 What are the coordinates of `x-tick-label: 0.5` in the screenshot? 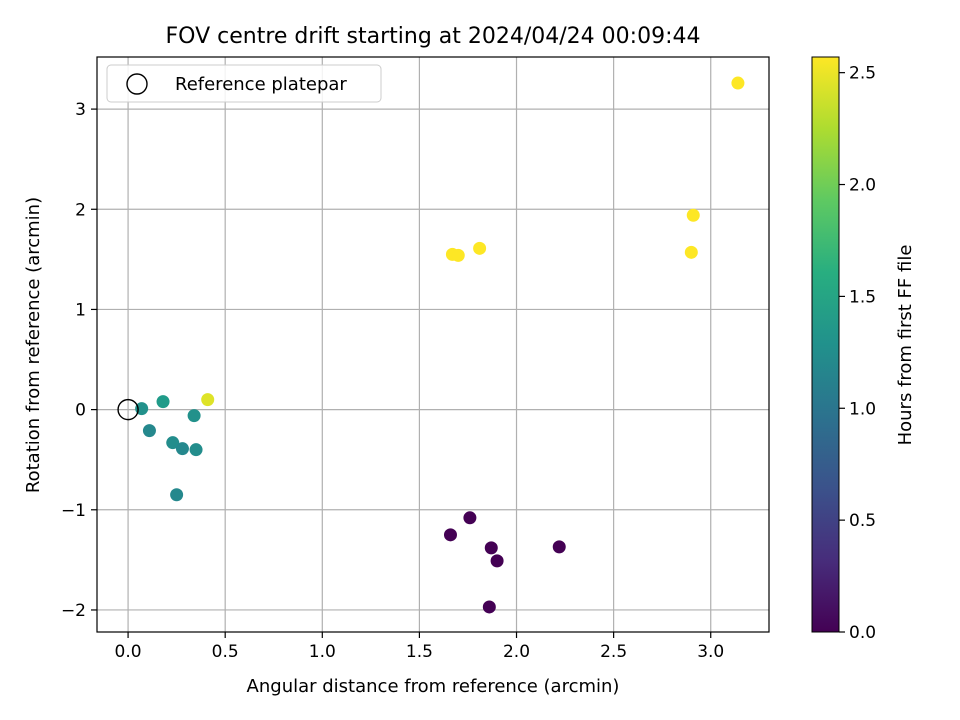 It's located at (225, 652).